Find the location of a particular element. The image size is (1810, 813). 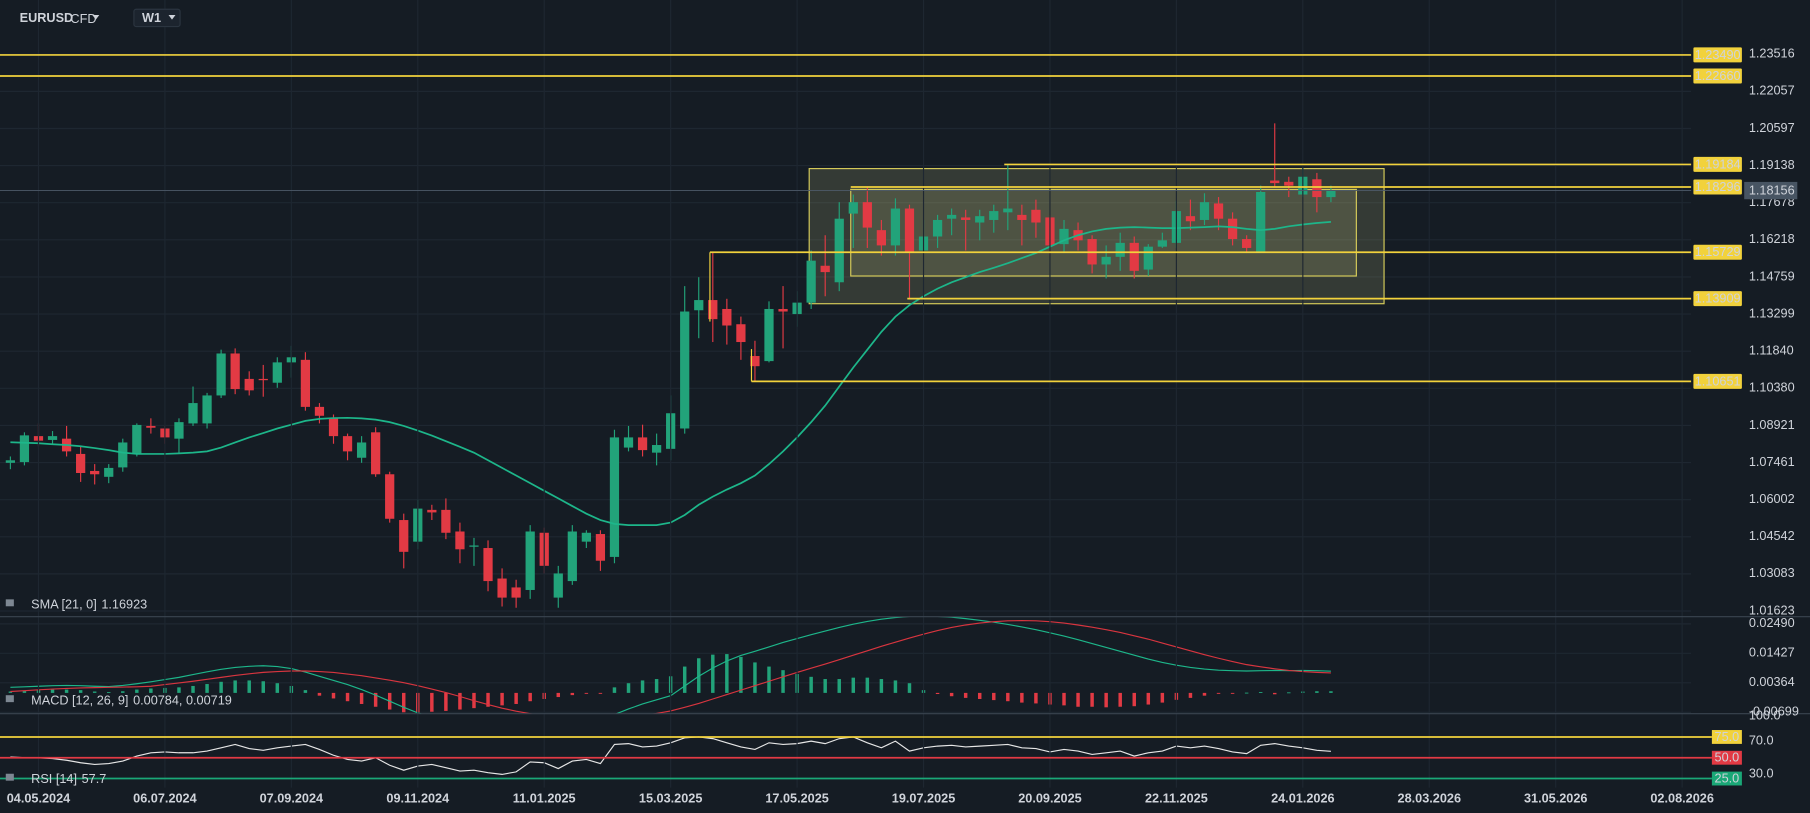

x-tick-label: 06.07.2024 is located at coordinates (164, 798).